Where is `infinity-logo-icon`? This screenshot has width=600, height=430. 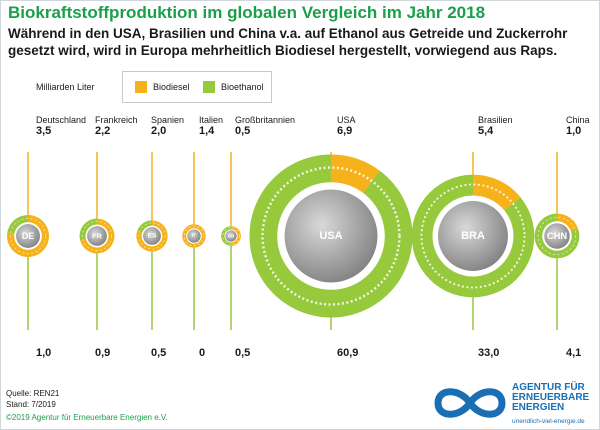 infinity-logo-icon is located at coordinates (470, 403).